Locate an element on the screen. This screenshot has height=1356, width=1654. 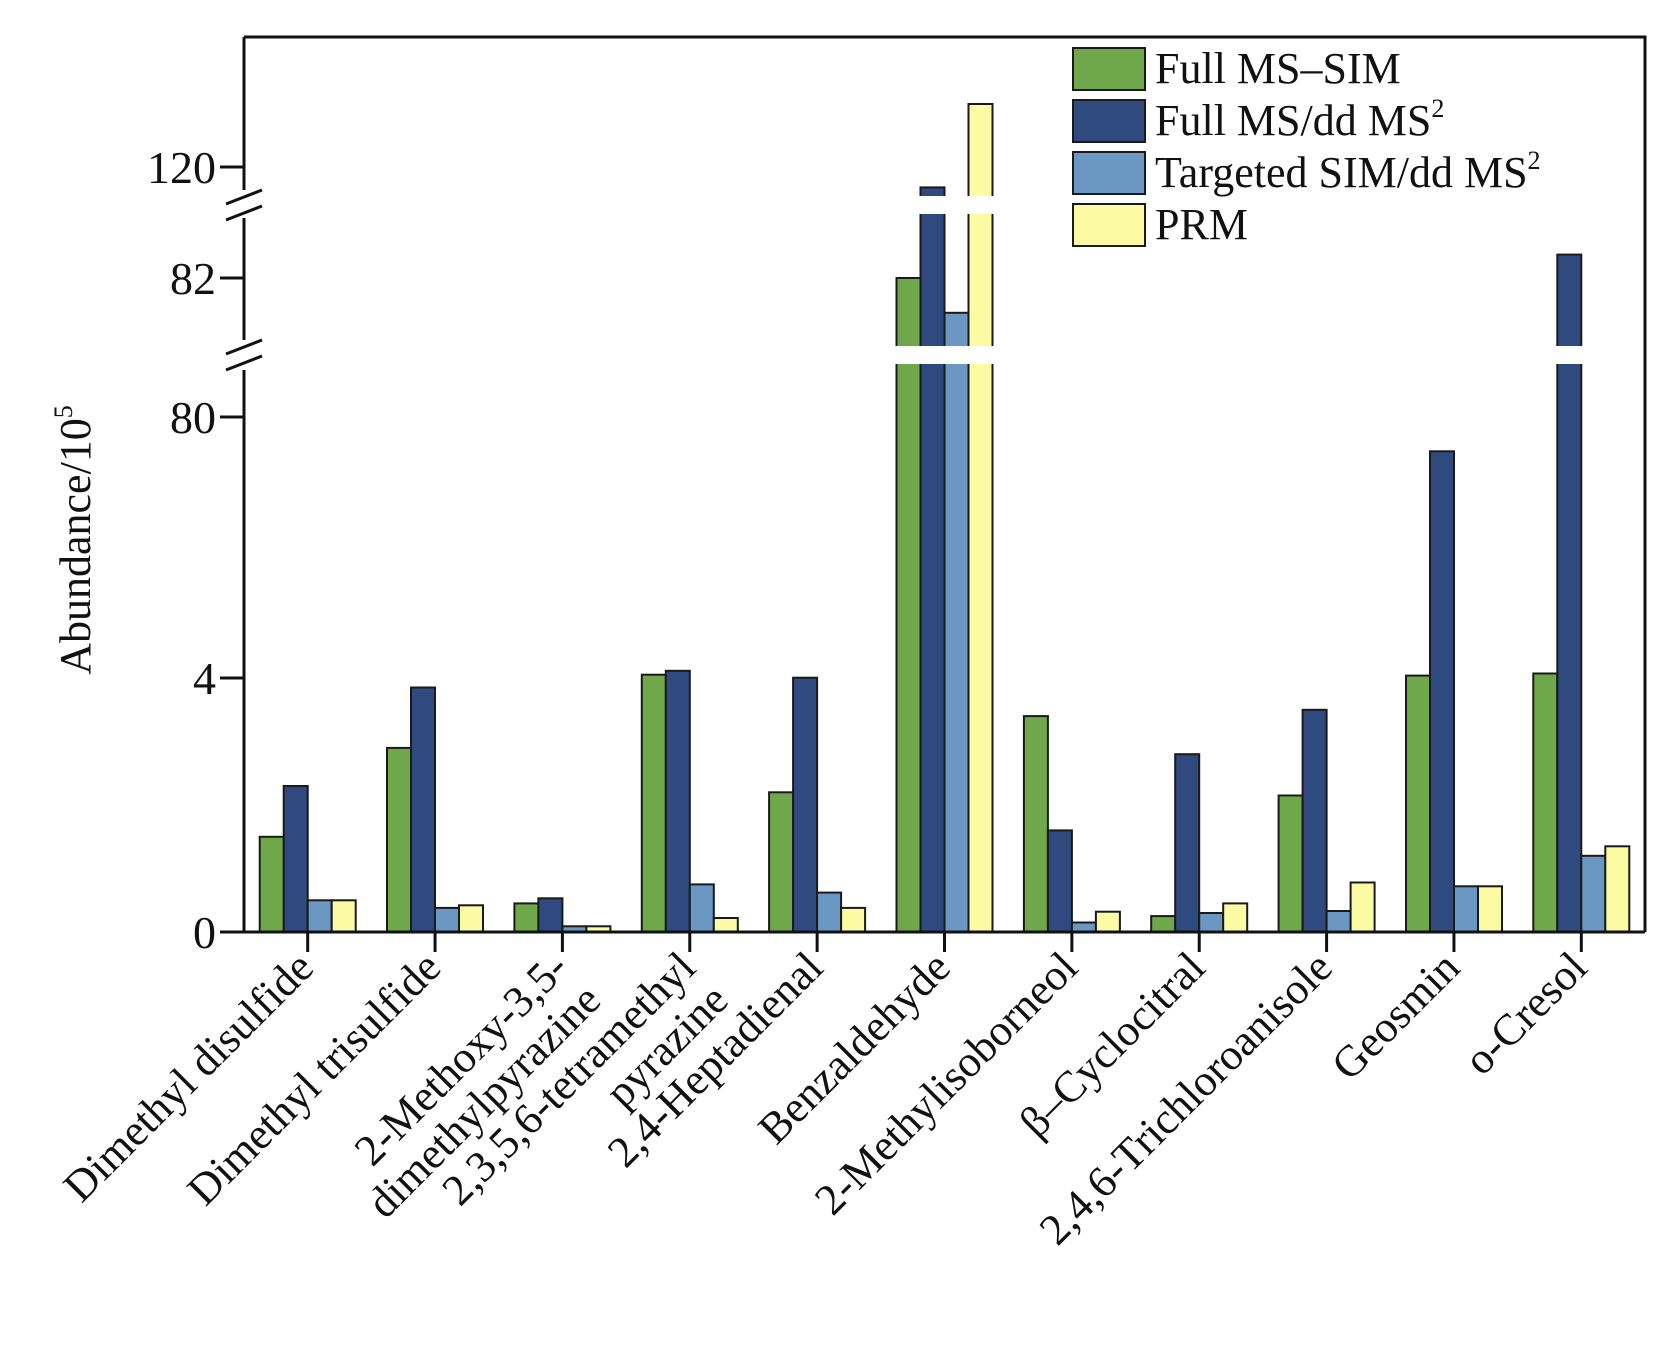
y-tick-label-0: 0 is located at coordinates (204, 932).